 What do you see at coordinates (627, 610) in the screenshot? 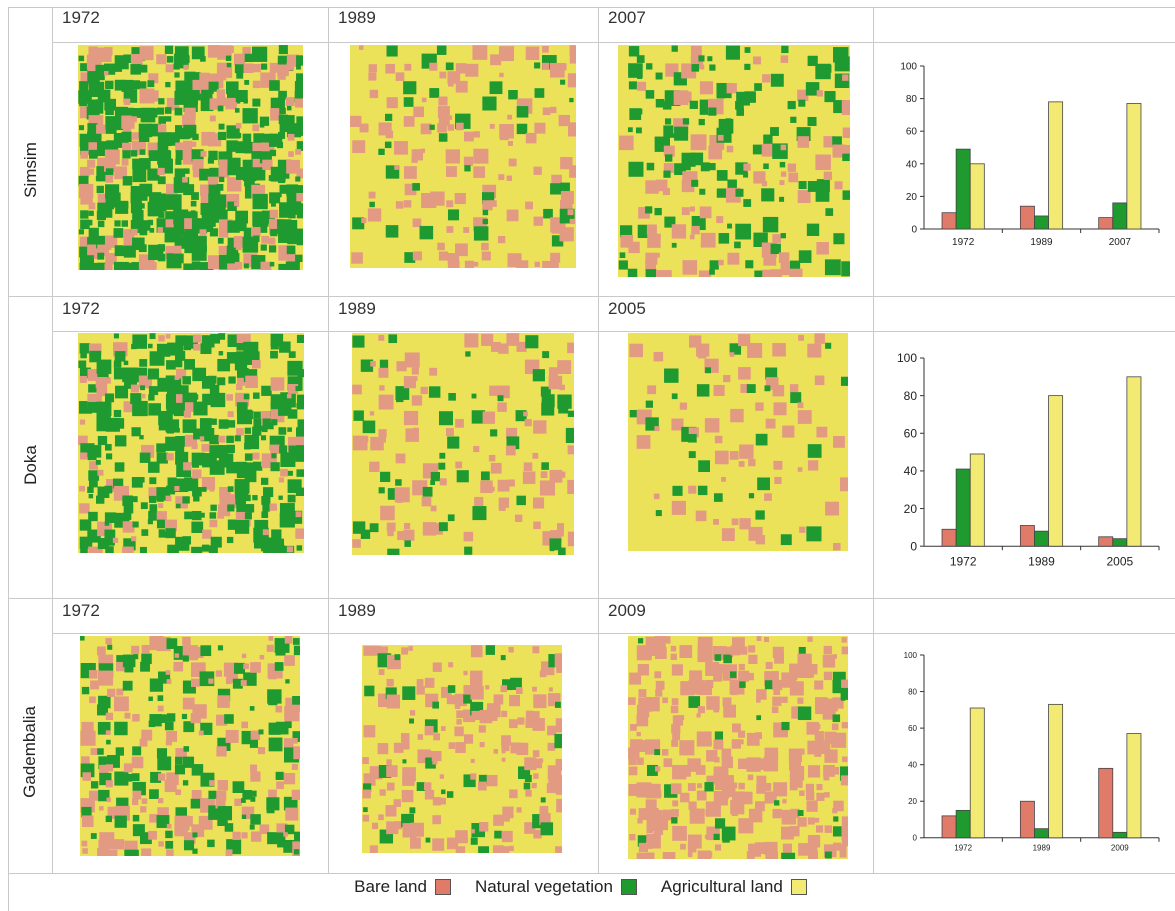
I see `year-label: 2009` at bounding box center [627, 610].